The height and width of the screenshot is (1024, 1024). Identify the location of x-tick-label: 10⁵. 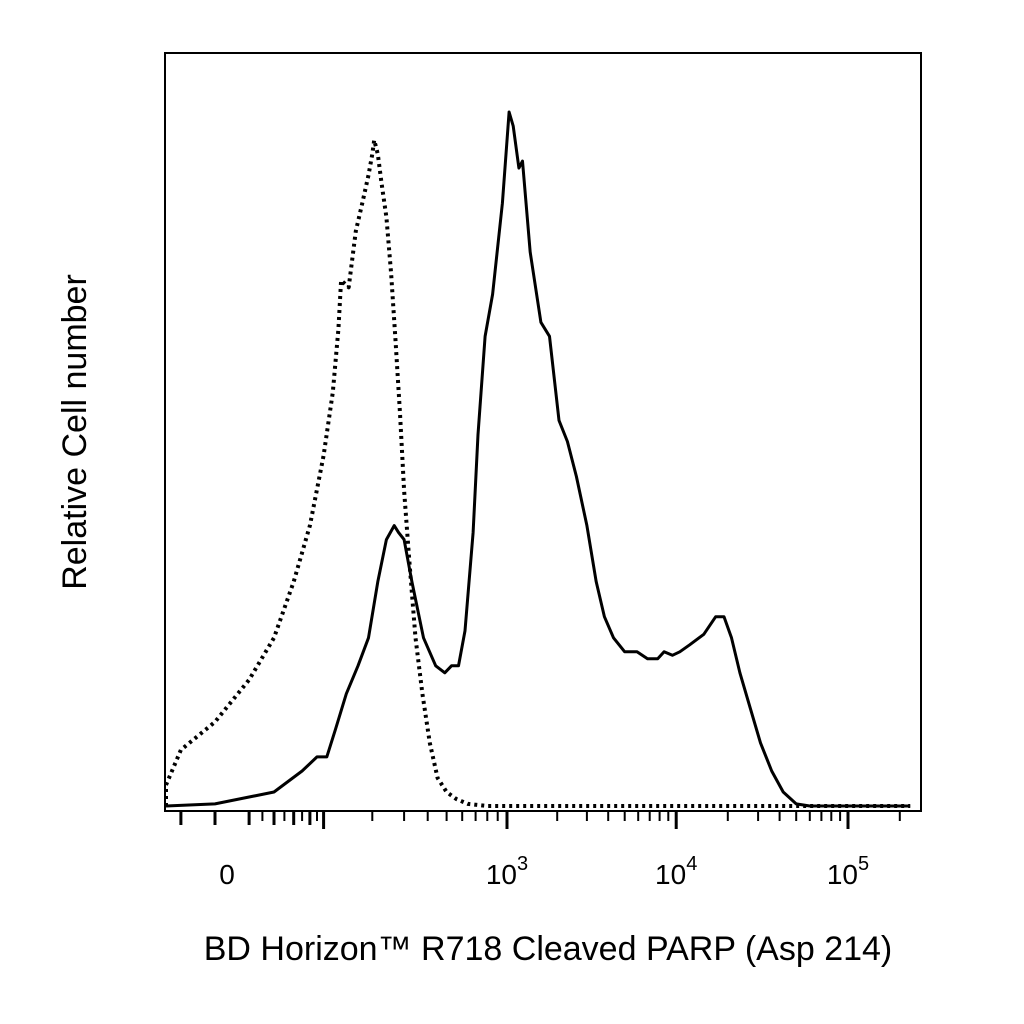
(848, 871).